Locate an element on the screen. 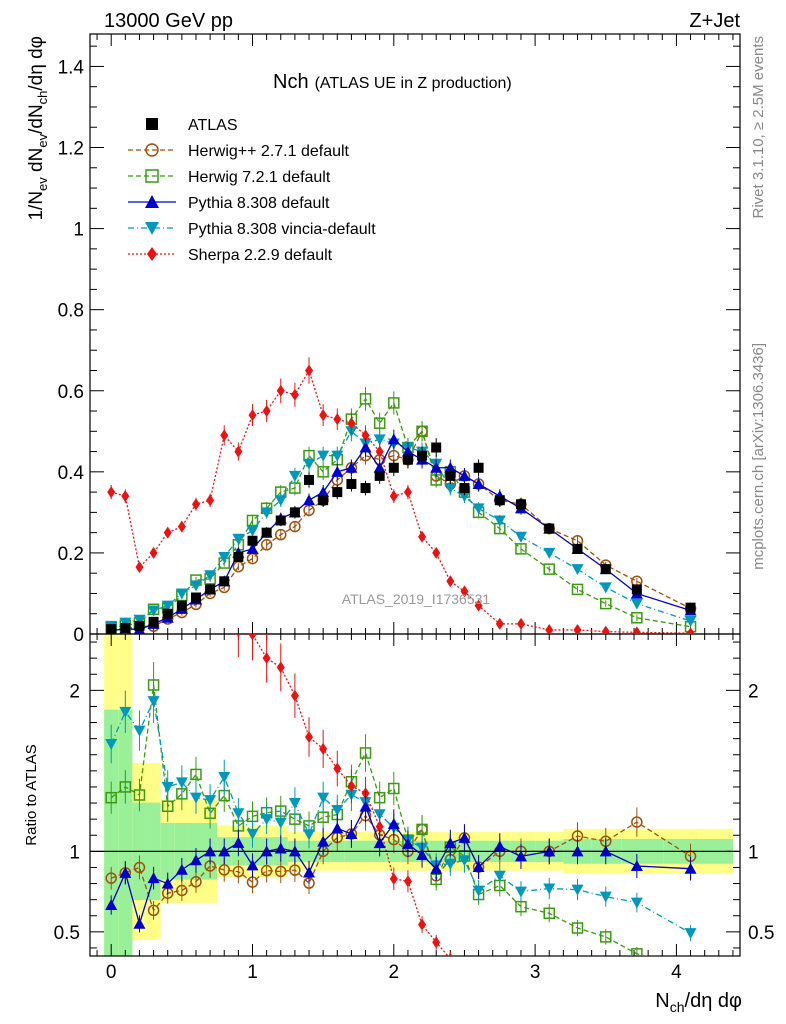  plot-title: Nch (ATLAS UE in Z production) is located at coordinates (392, 82).